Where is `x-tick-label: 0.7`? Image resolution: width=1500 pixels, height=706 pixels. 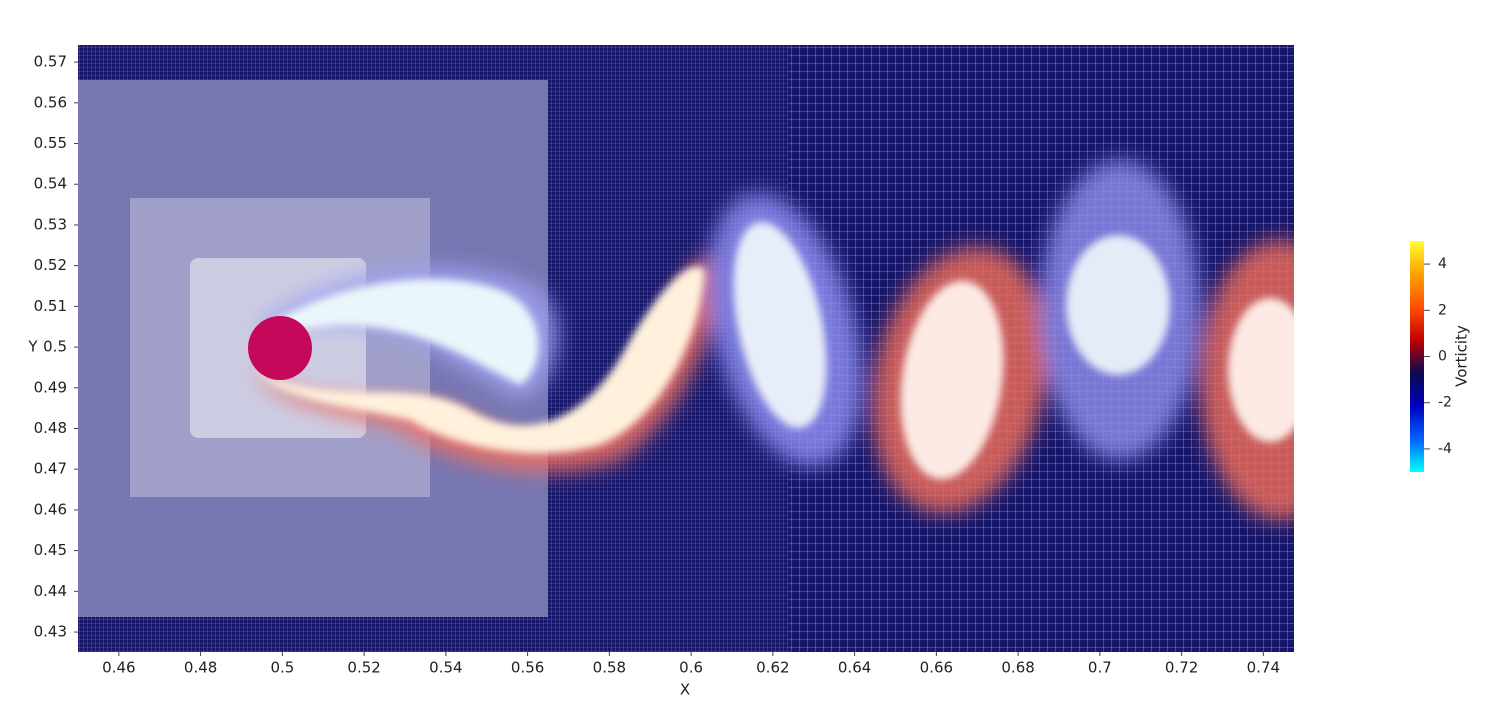
x-tick-label: 0.7 is located at coordinates (1100, 668).